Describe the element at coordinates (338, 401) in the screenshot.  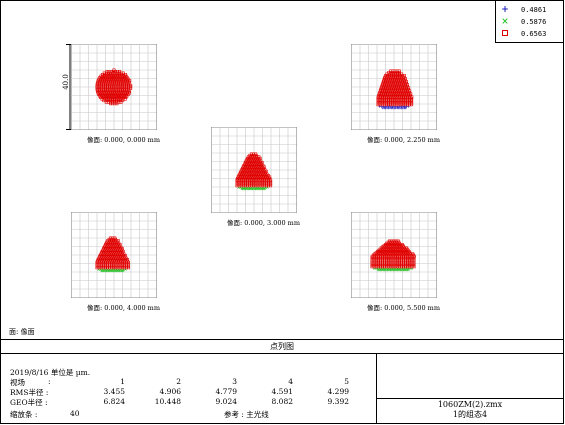
I see `geo-value: 9.392` at that location.